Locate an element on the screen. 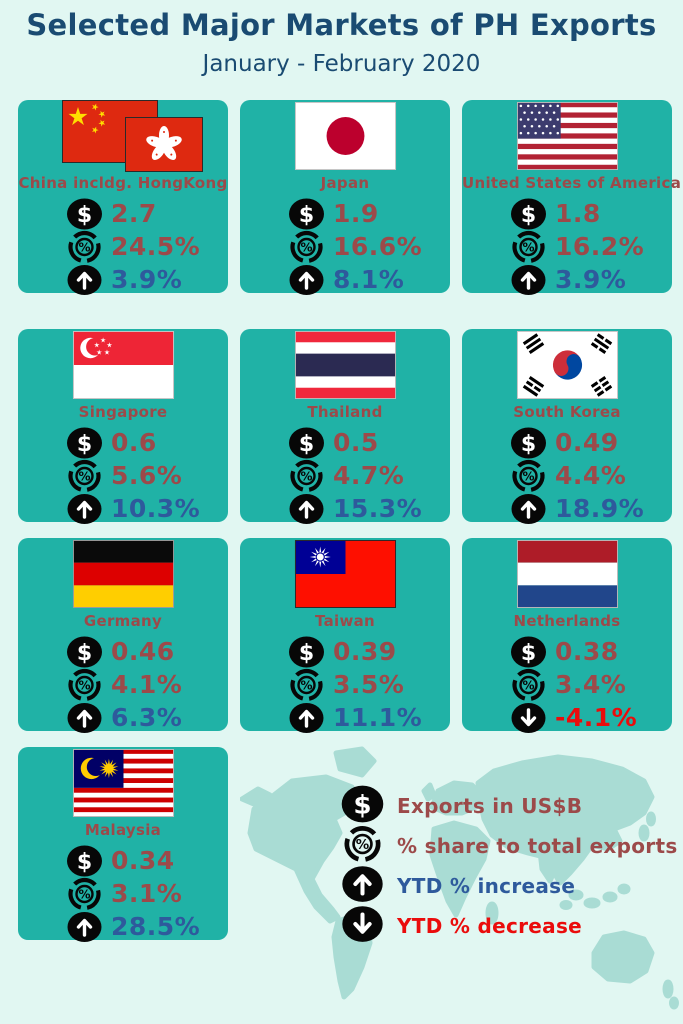  page-title: Selected Major Markets of PH Exports is located at coordinates (341, 25).